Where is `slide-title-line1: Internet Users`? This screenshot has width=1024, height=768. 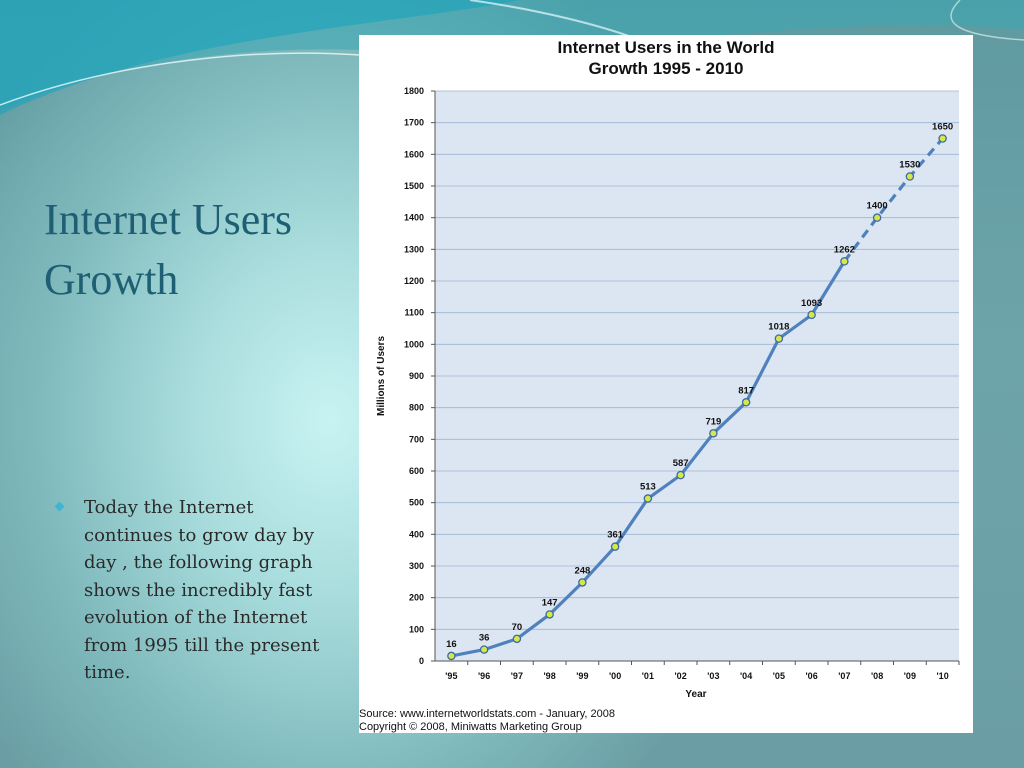
slide-title-line1: Internet Users is located at coordinates (168, 219).